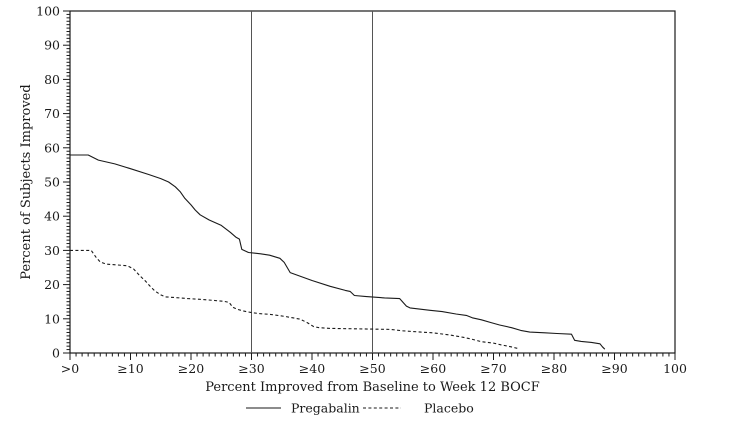  I want to click on y-tick-label: 20, so click(52, 284).